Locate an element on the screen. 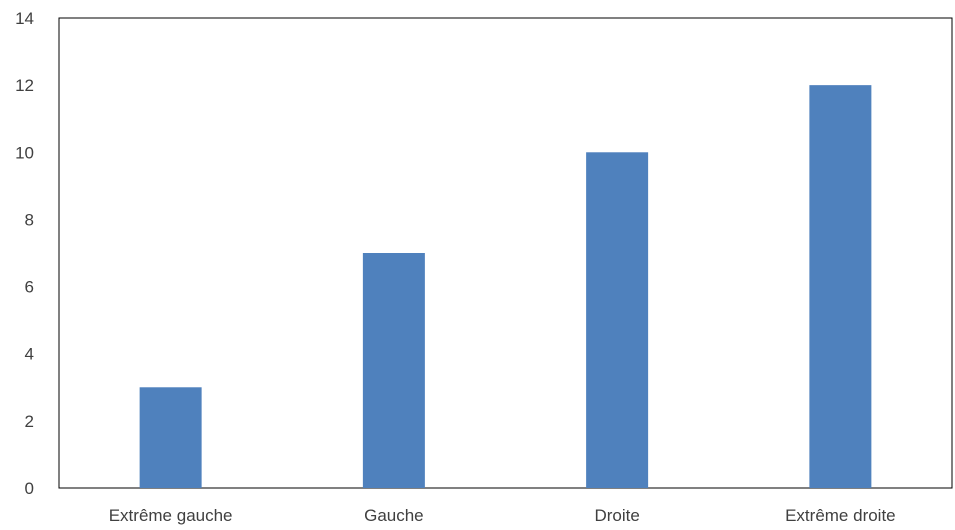 Image resolution: width=955 pixels, height=530 pixels. x-axis-category-labels: Extrême gauche Gauche Droite Extrême droite is located at coordinates (502, 515).